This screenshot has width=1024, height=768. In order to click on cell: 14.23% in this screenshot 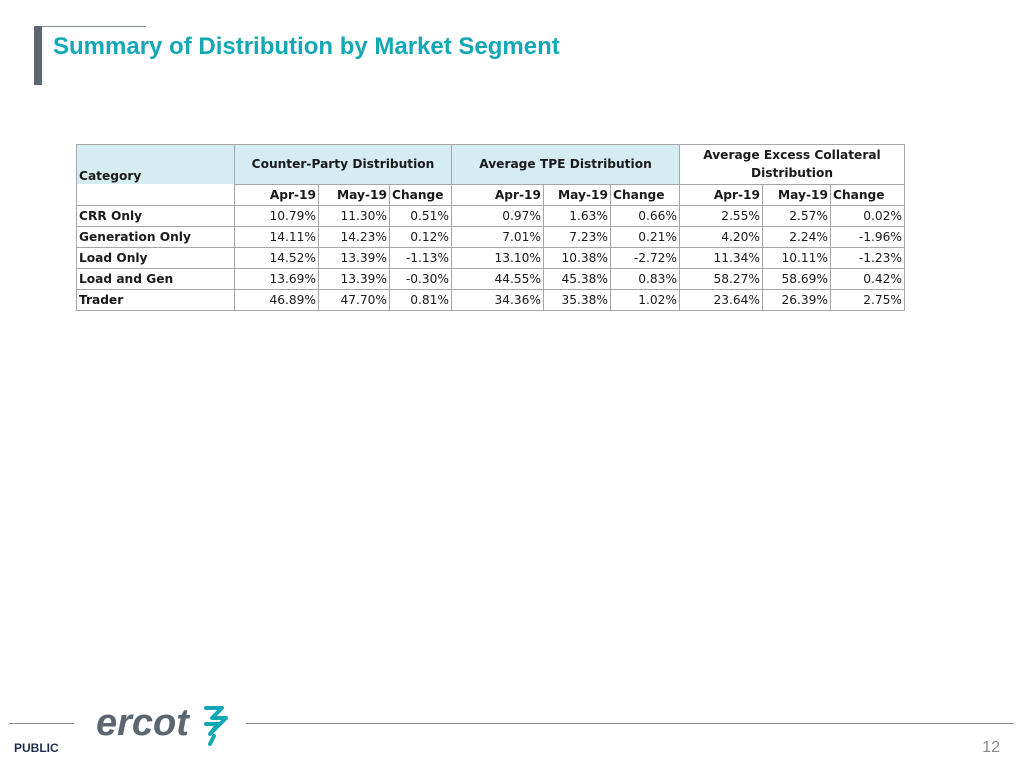, I will do `click(354, 236)`.